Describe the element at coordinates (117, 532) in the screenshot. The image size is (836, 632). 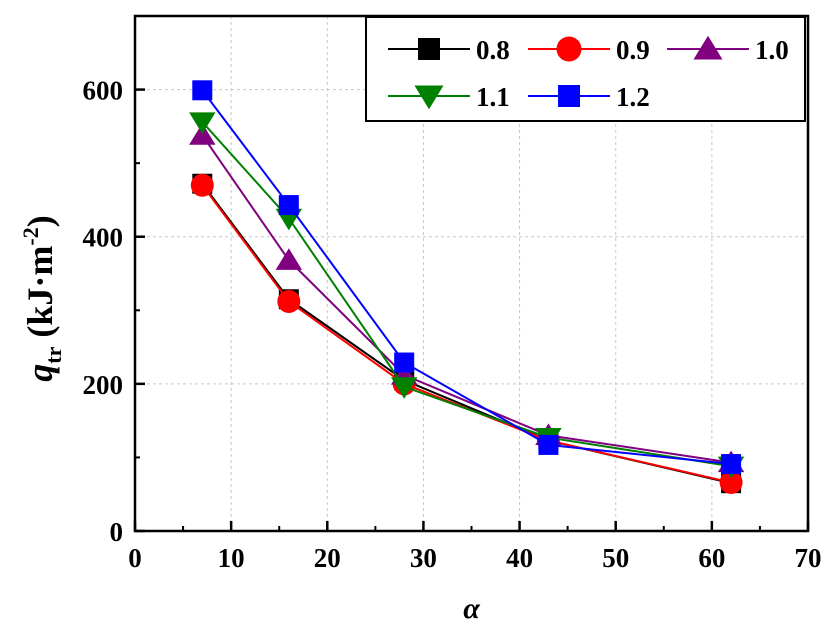
I see `y-tick-label: 0` at that location.